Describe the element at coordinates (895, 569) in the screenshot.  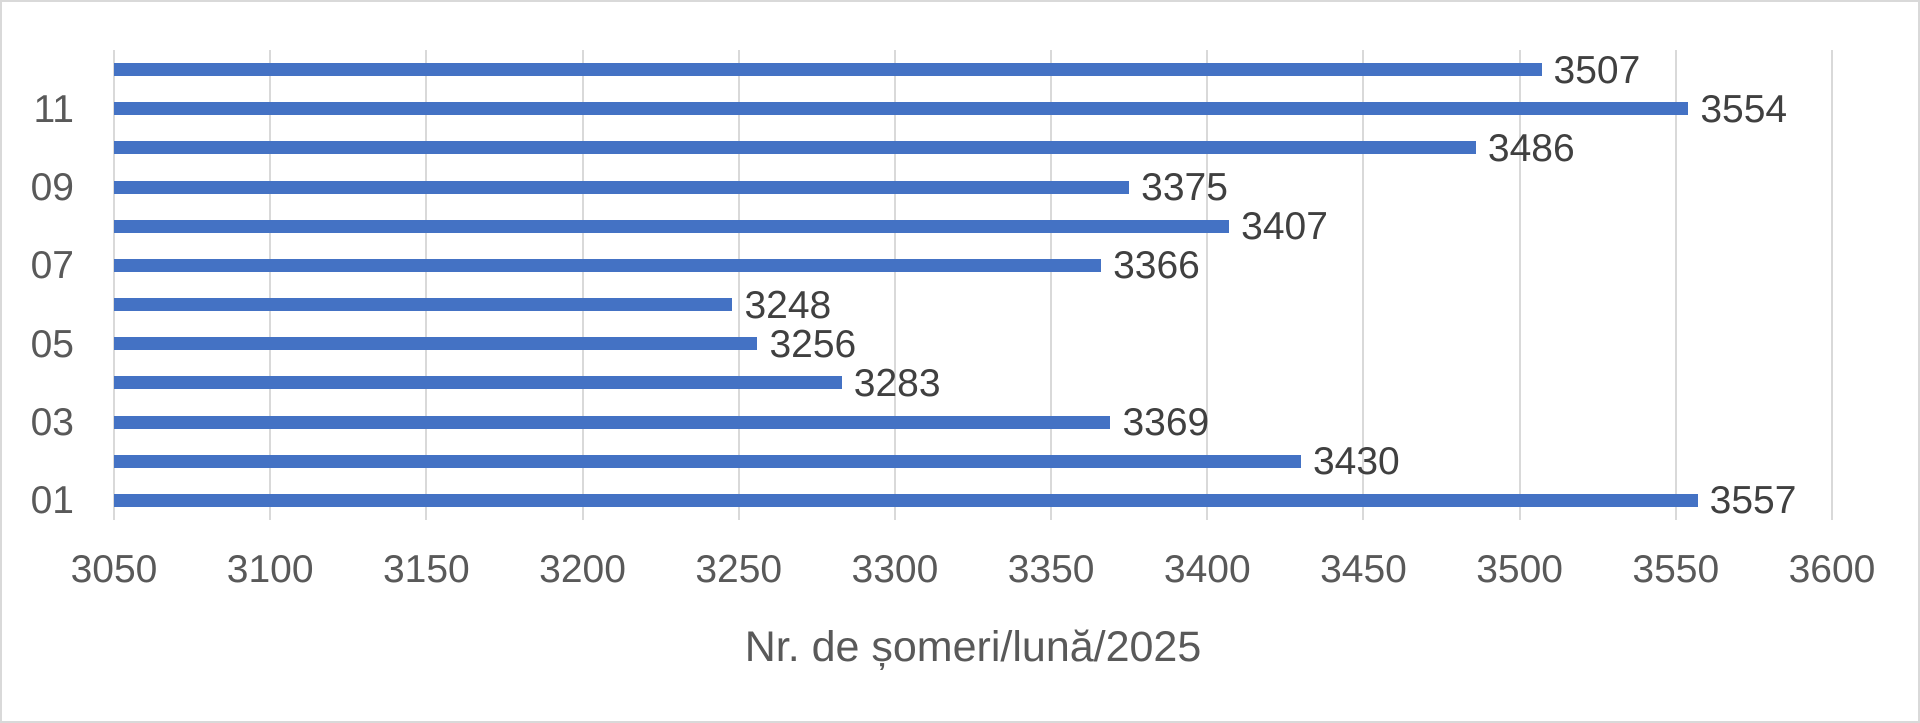
I see `x-axis-tick-label-3300: 3300` at that location.